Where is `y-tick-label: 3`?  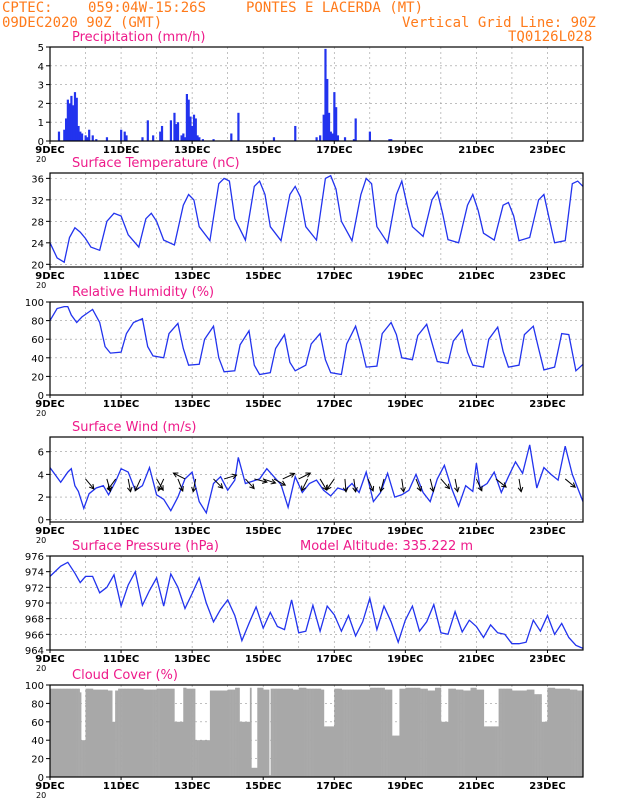 y-tick-label: 3 is located at coordinates (41, 86).